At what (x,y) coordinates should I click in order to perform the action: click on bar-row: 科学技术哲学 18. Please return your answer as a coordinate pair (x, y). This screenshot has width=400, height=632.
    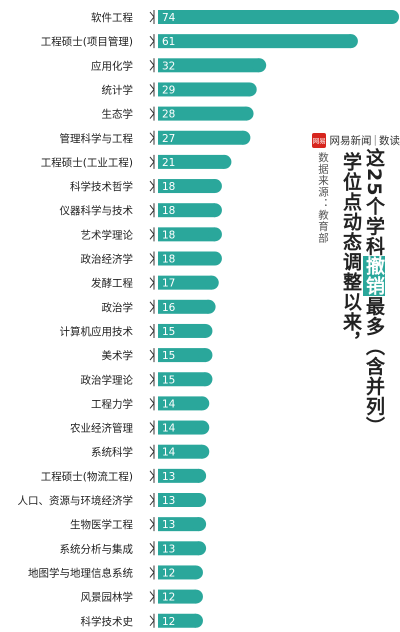
    Looking at the image, I should click on (146, 186).